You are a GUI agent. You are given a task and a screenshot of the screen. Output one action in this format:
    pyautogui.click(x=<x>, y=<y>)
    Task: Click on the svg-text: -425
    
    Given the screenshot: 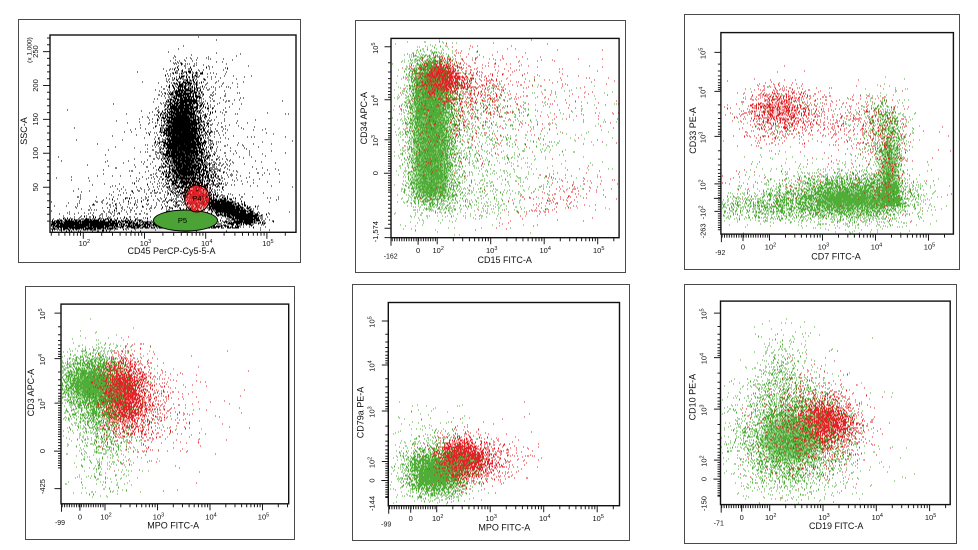 What is the action you would take?
    pyautogui.click(x=41, y=486)
    